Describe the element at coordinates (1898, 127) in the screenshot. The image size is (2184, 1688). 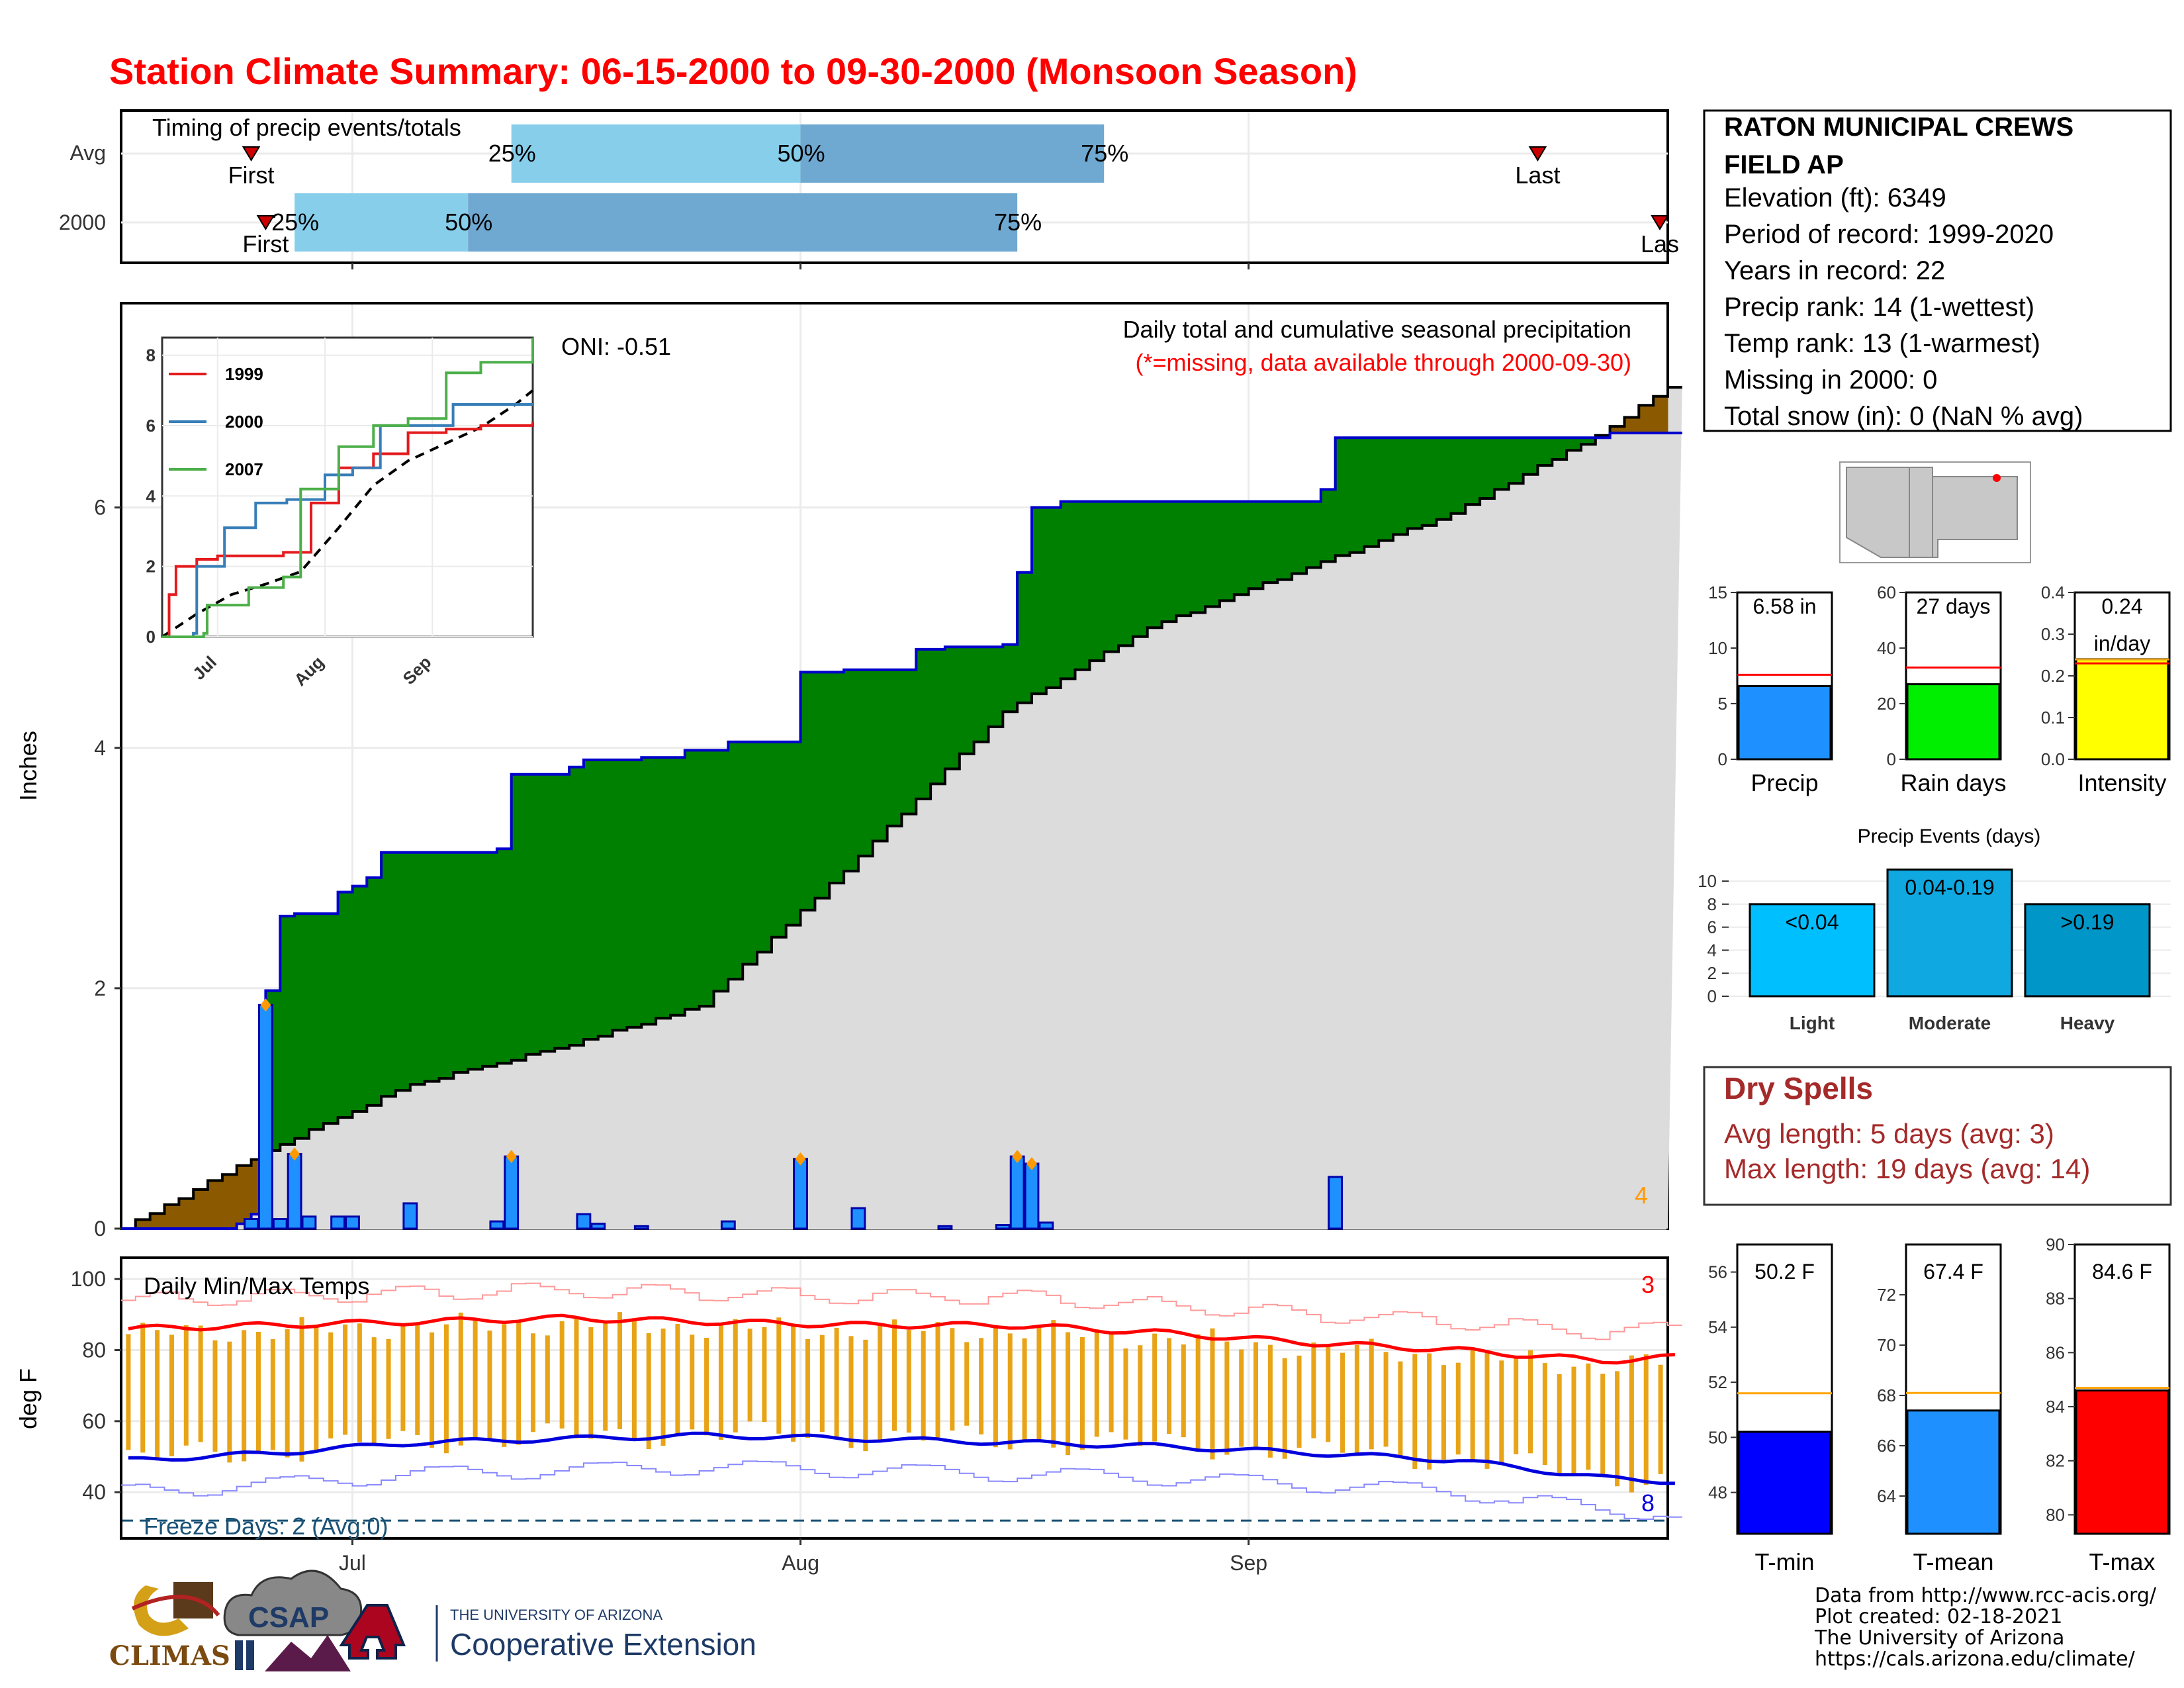
I see `station-name-line1: RATON MUNICIPAL CREWS` at that location.